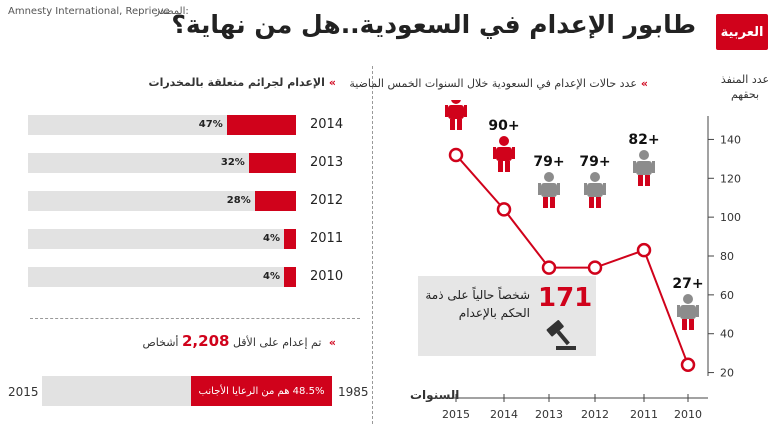 The image size is (776, 435). Describe the element at coordinates (327, 162) in the screenshot. I see `drug-bar-year: 2013` at that location.